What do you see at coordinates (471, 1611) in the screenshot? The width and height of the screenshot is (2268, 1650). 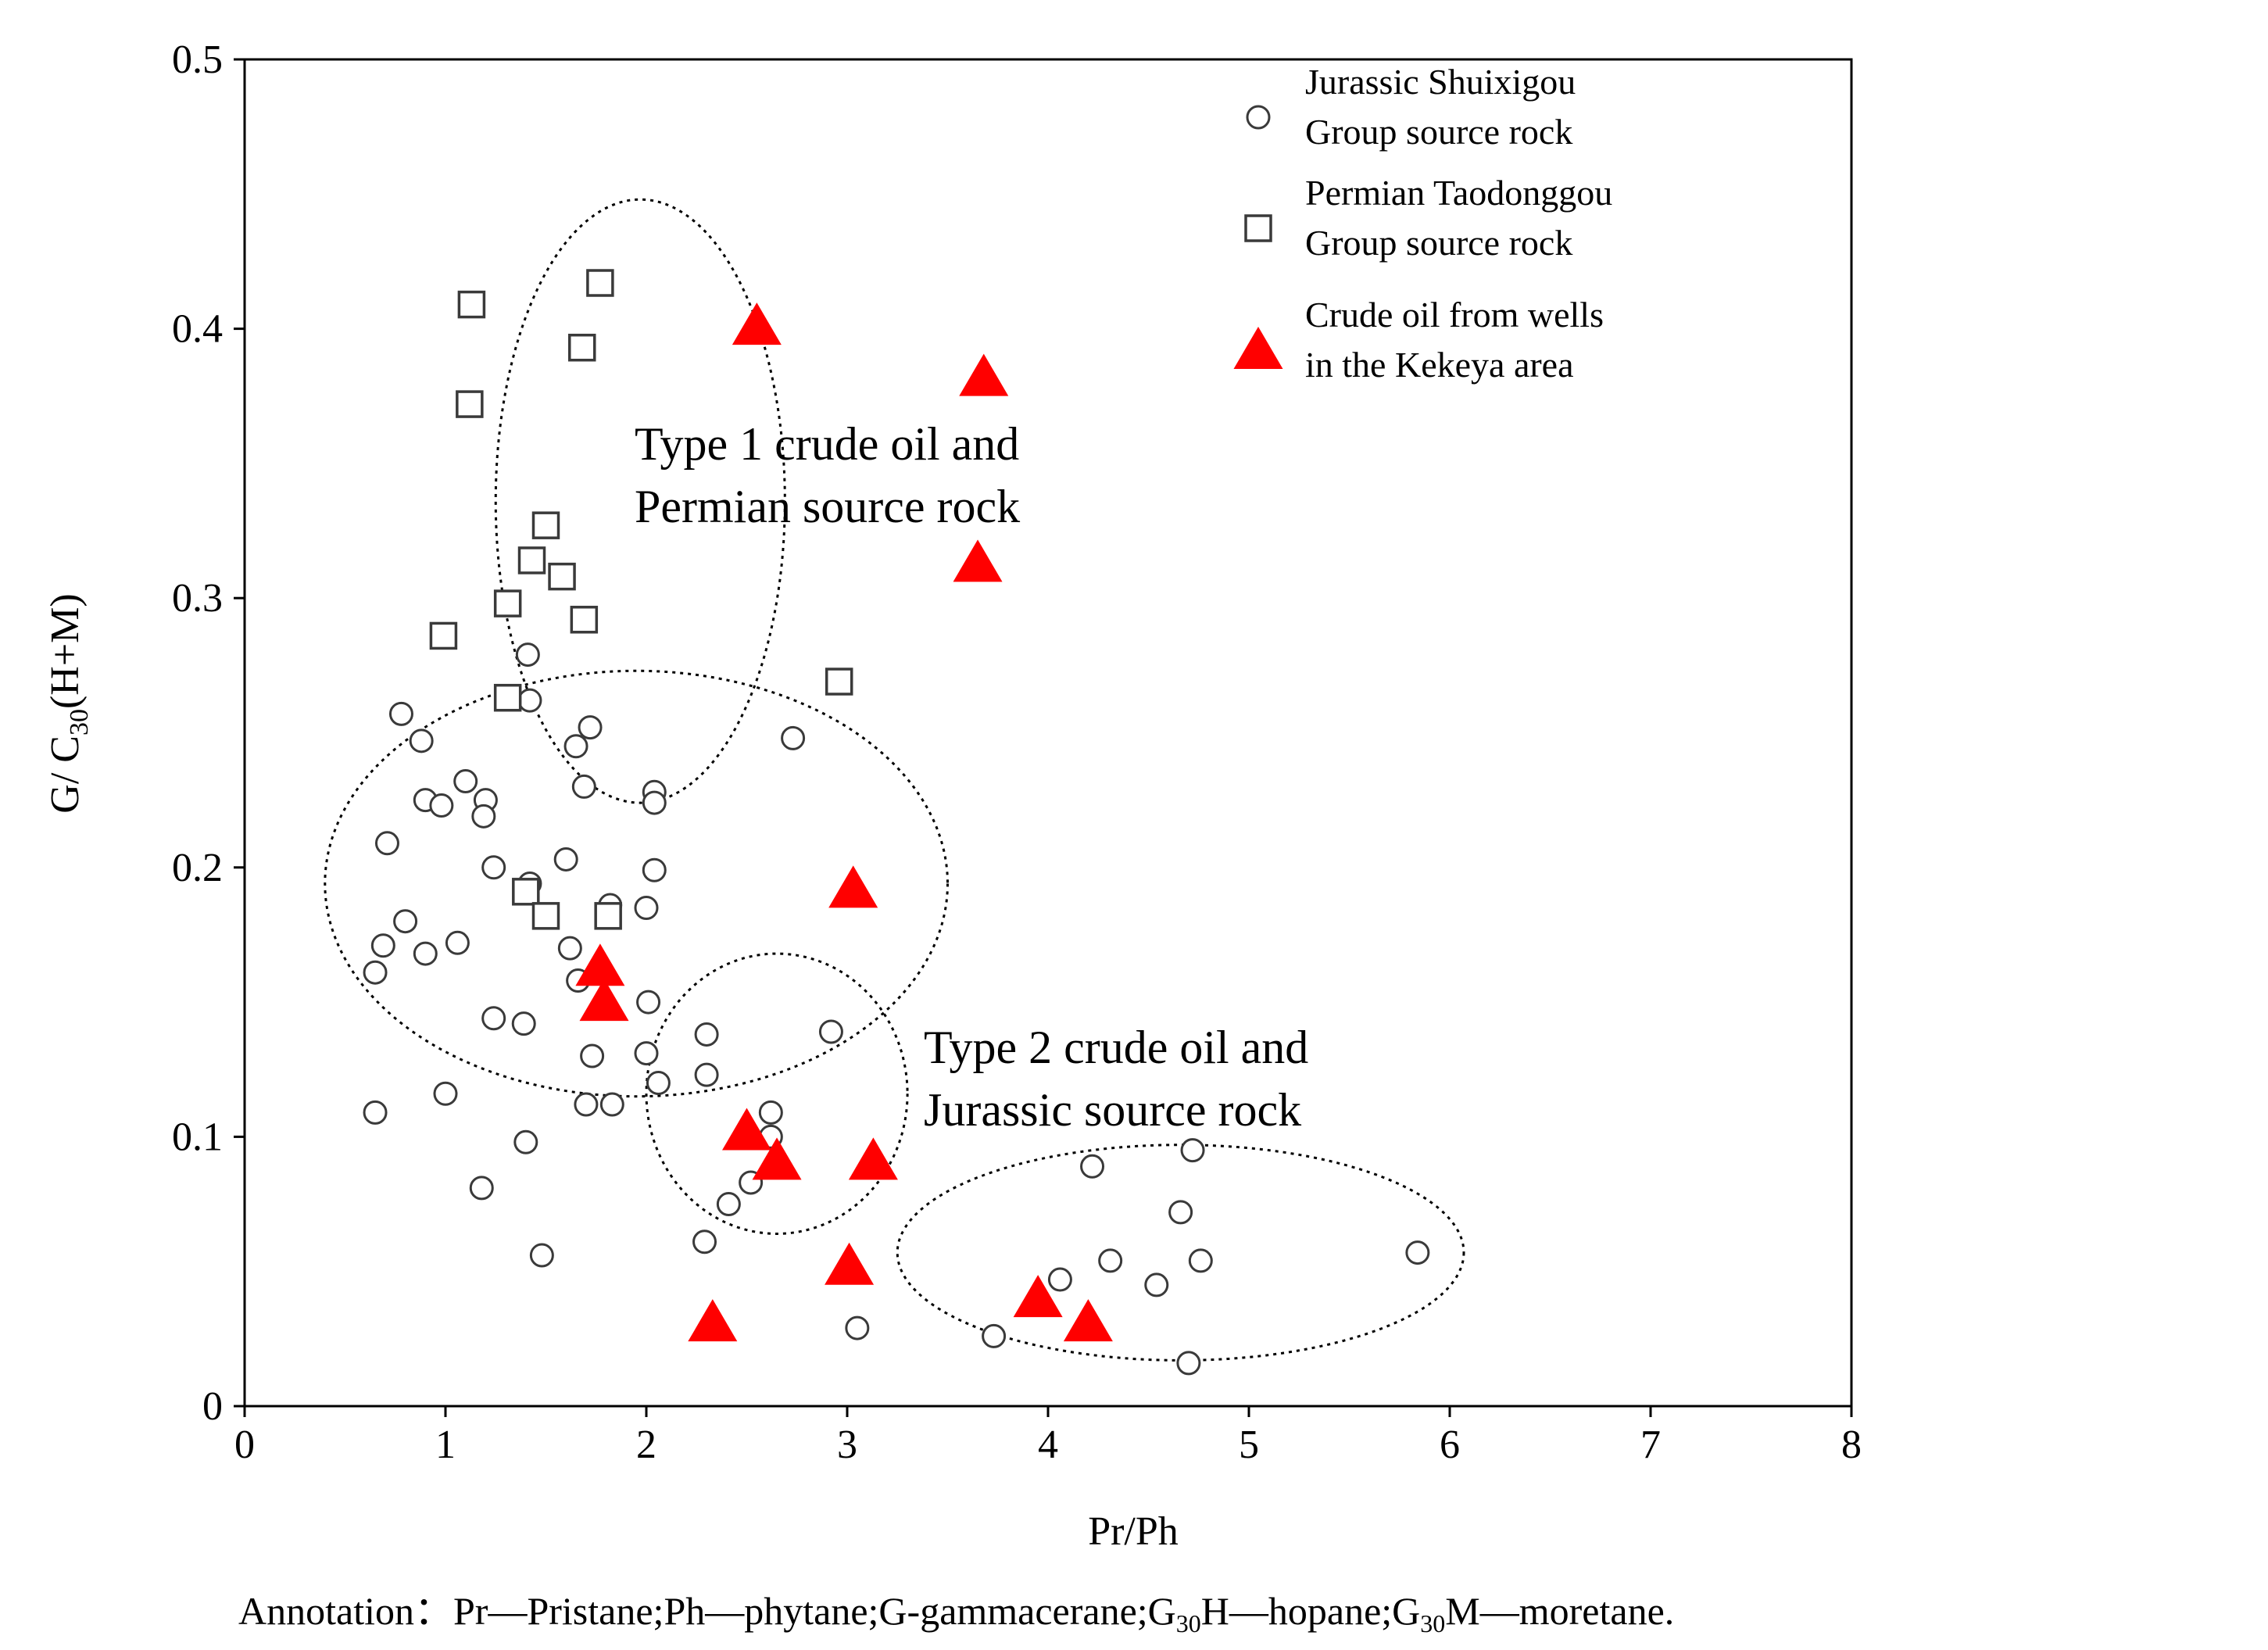 I see `footnote-pr: Pr` at bounding box center [471, 1611].